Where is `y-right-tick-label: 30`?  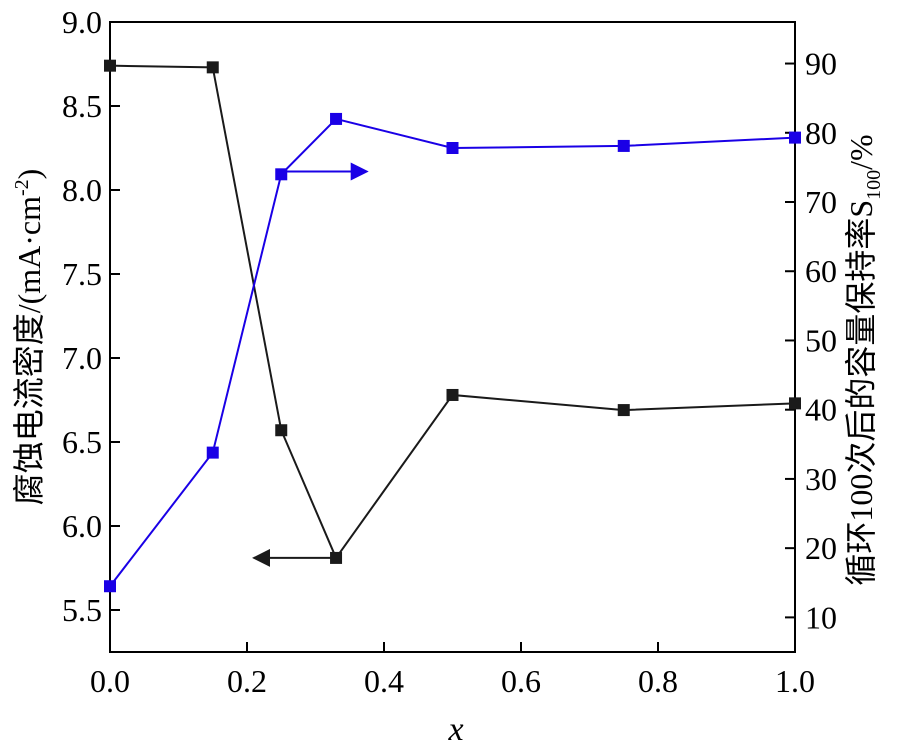 y-right-tick-label: 30 is located at coordinates (821, 479).